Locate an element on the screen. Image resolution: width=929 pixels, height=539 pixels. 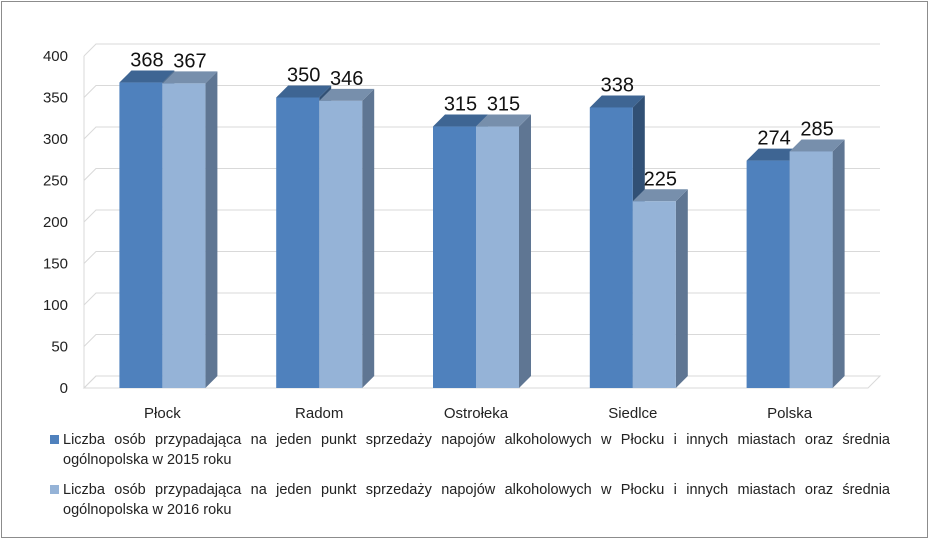
y-tick-label: 50 is located at coordinates (59, 347).